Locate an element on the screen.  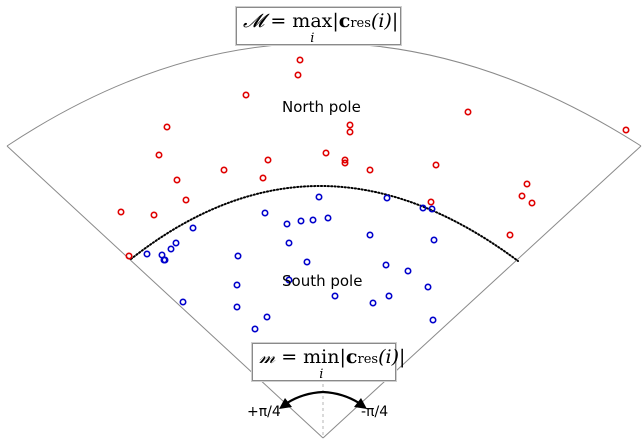
south-pole-points is located at coordinates (290, 263).